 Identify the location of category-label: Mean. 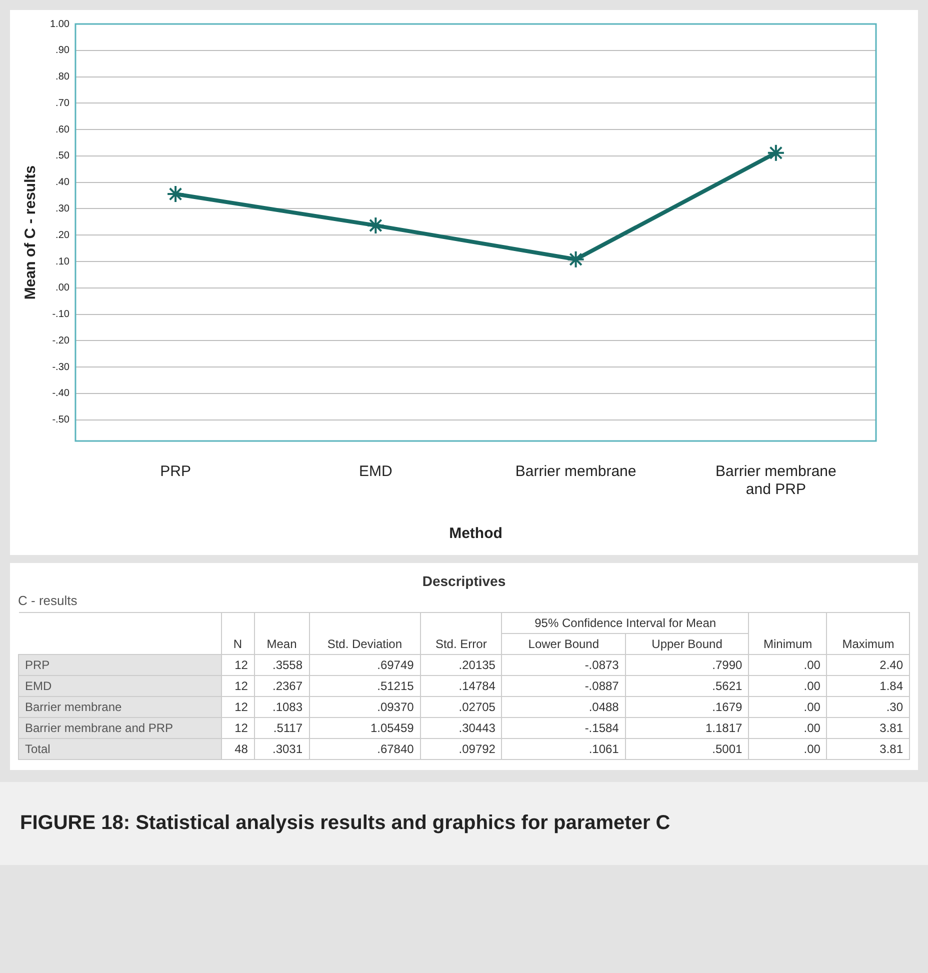
(282, 633).